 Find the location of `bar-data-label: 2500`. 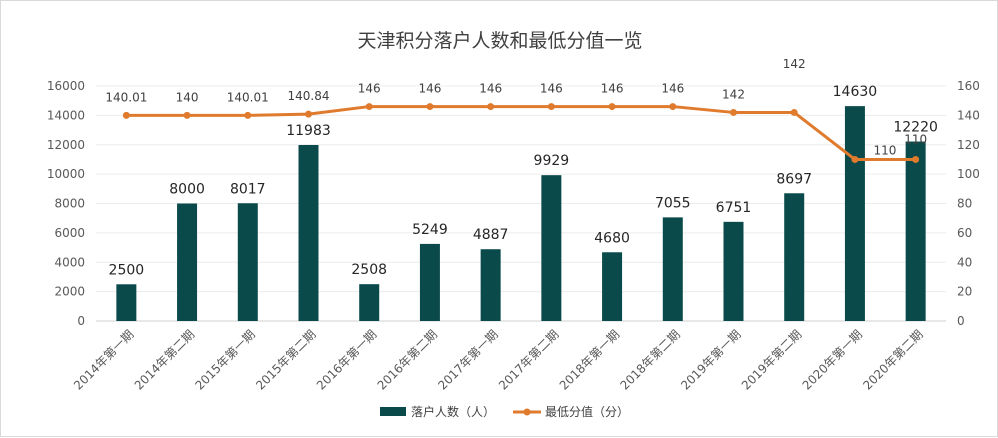

bar-data-label: 2500 is located at coordinates (127, 270).